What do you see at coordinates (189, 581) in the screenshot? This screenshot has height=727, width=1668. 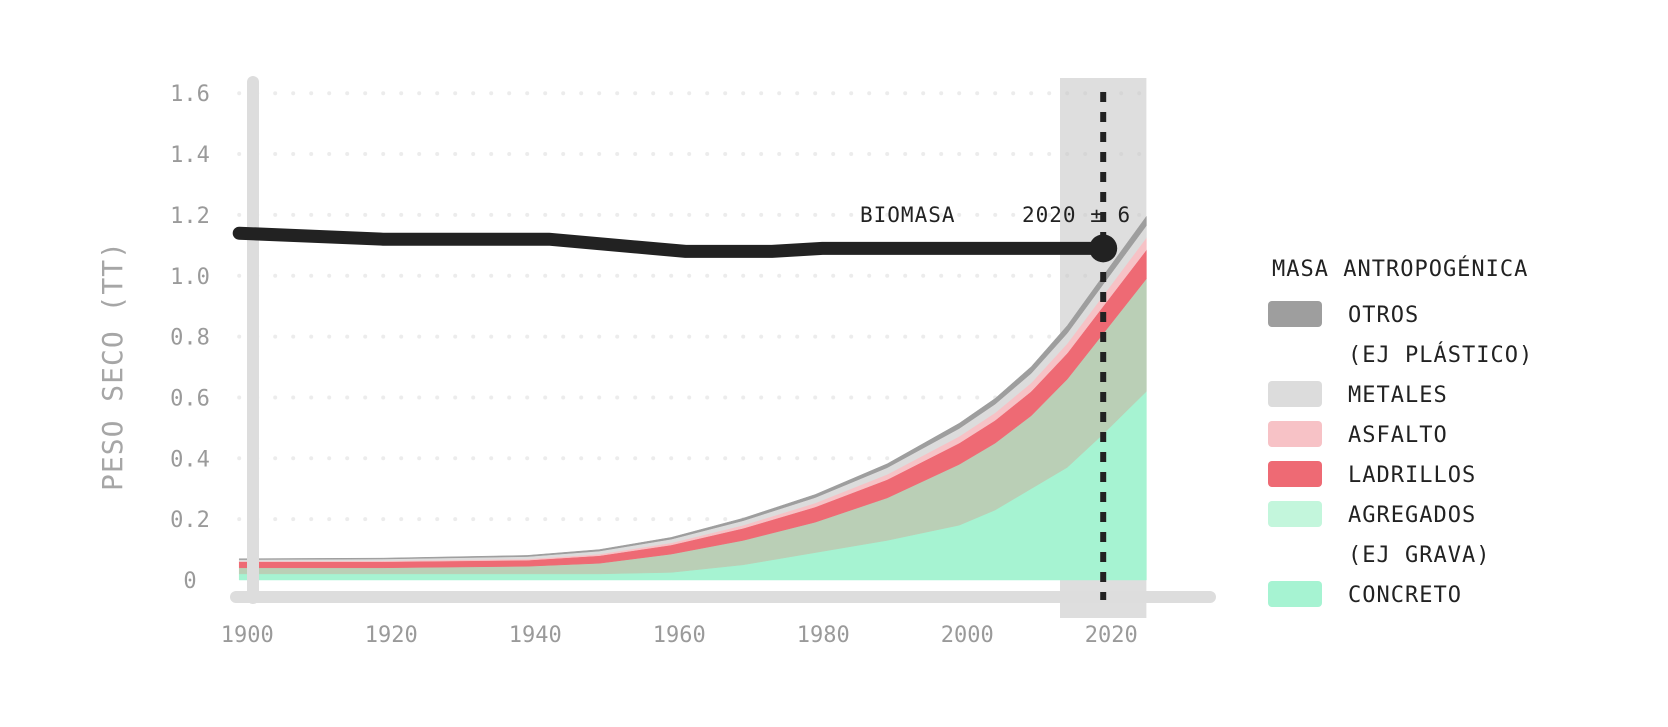 I see `y-tick-label: 0` at bounding box center [189, 581].